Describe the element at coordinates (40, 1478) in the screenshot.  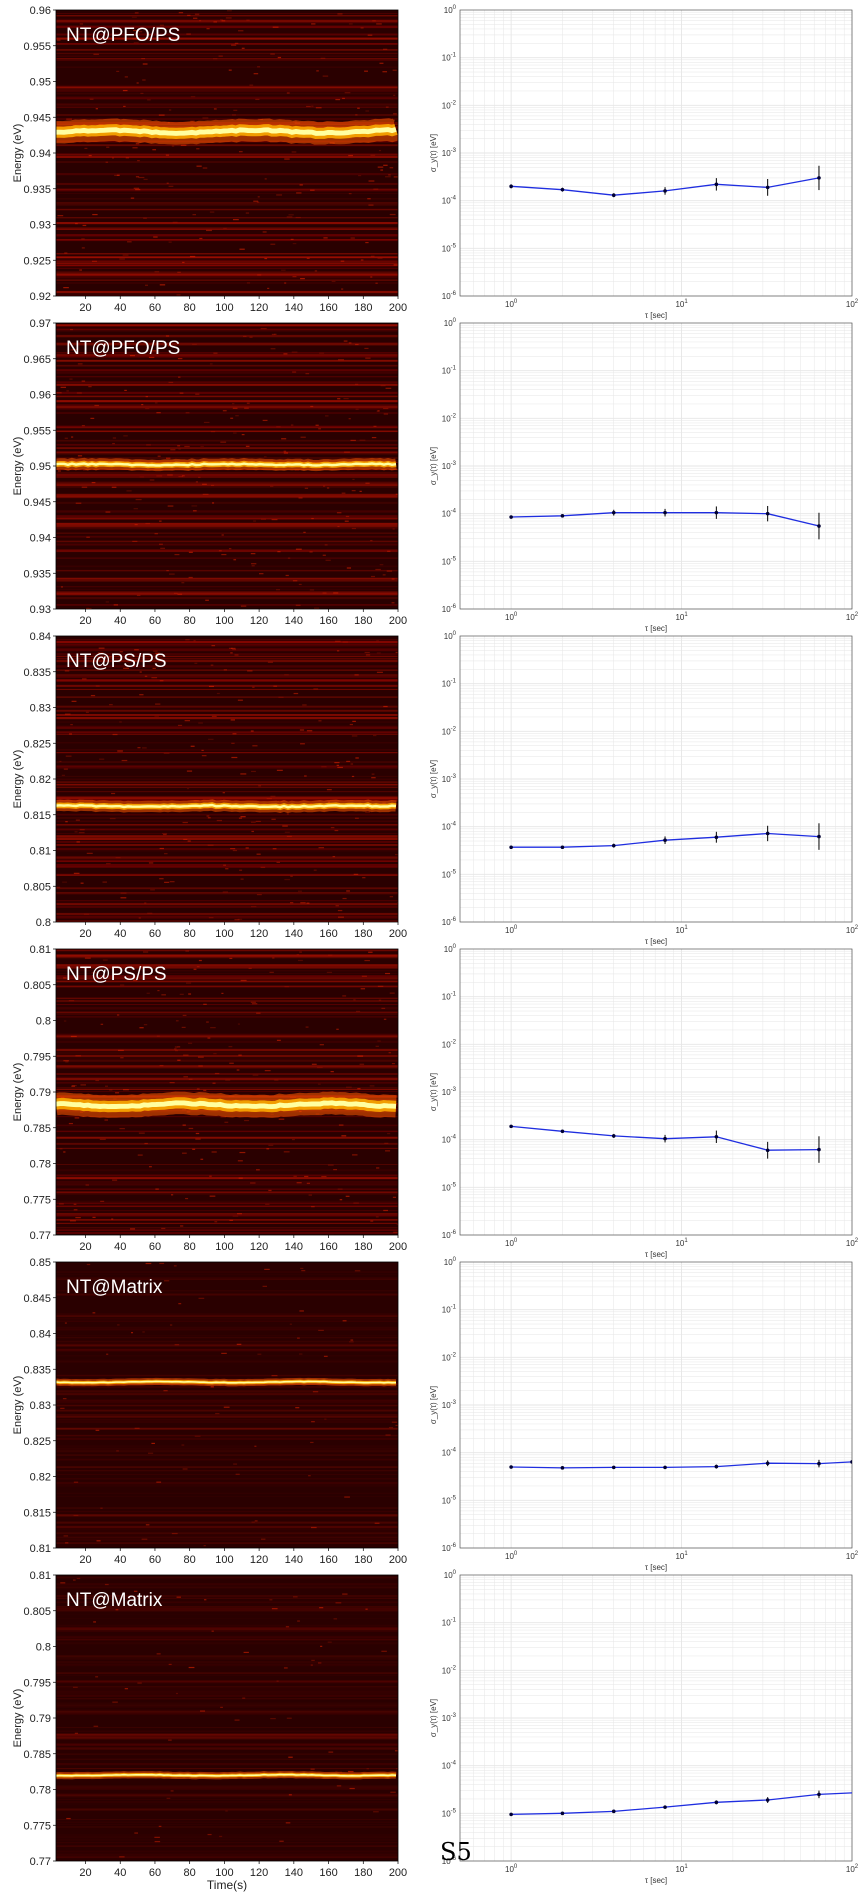
I see `heatmap-ytick-label: 0.82` at that location.